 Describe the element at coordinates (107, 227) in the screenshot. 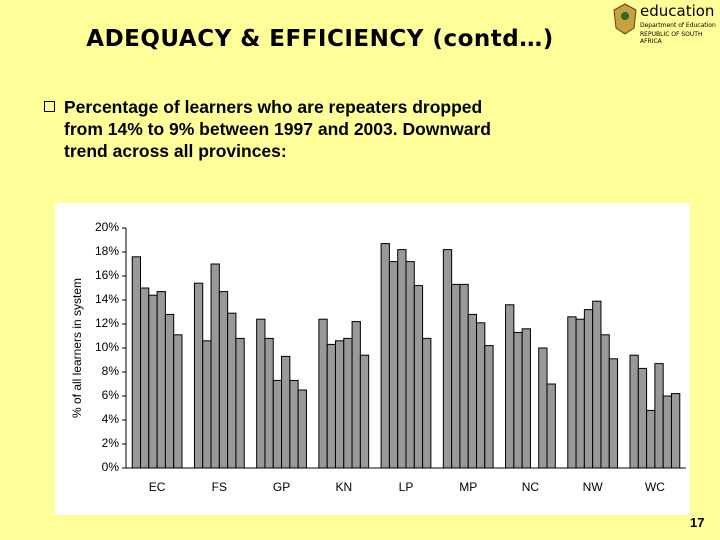

I see `y-tick-label: 20%` at that location.